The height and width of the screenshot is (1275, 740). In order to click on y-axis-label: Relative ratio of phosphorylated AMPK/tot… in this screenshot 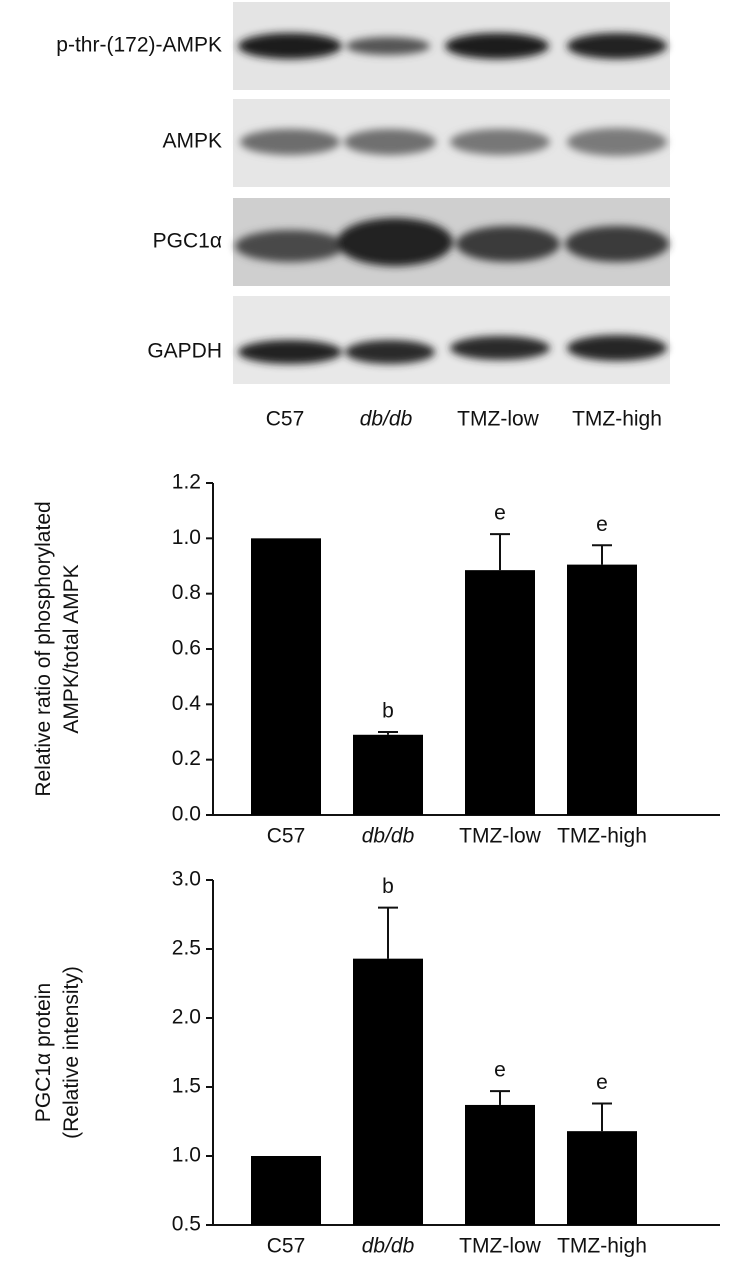, I will do `click(57, 648)`.